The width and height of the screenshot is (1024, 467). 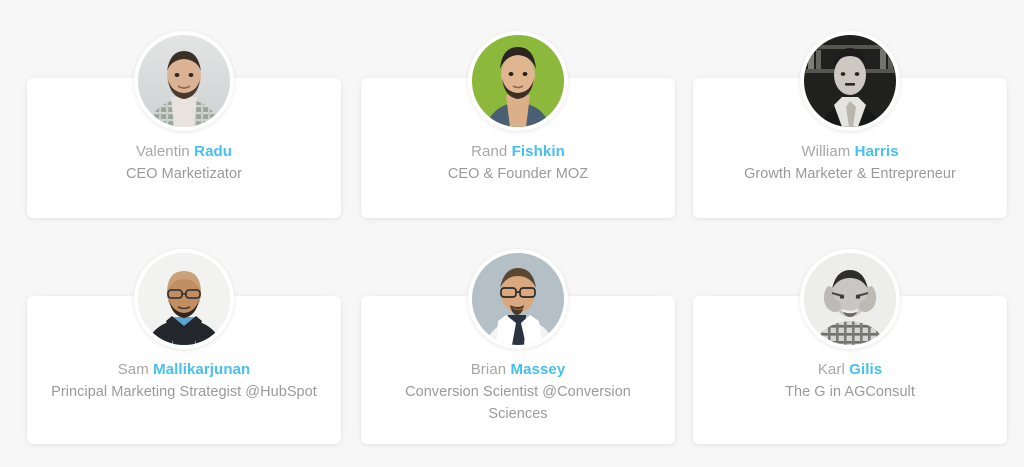 I want to click on speaker-name: William Harris, so click(x=850, y=152).